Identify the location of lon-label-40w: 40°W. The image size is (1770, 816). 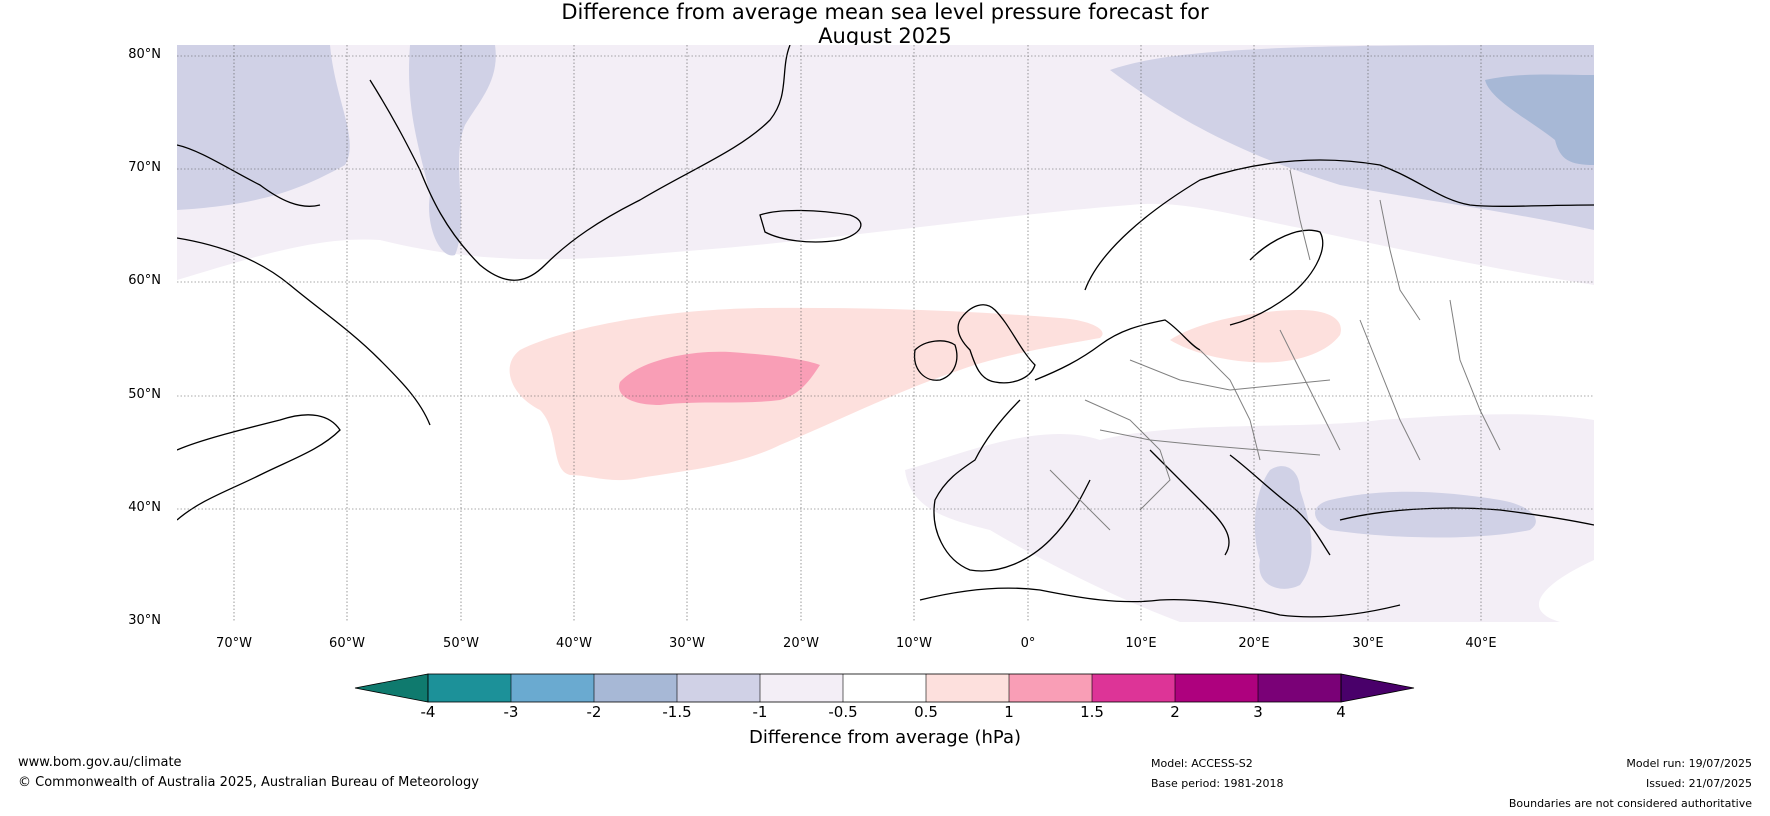
(574, 643).